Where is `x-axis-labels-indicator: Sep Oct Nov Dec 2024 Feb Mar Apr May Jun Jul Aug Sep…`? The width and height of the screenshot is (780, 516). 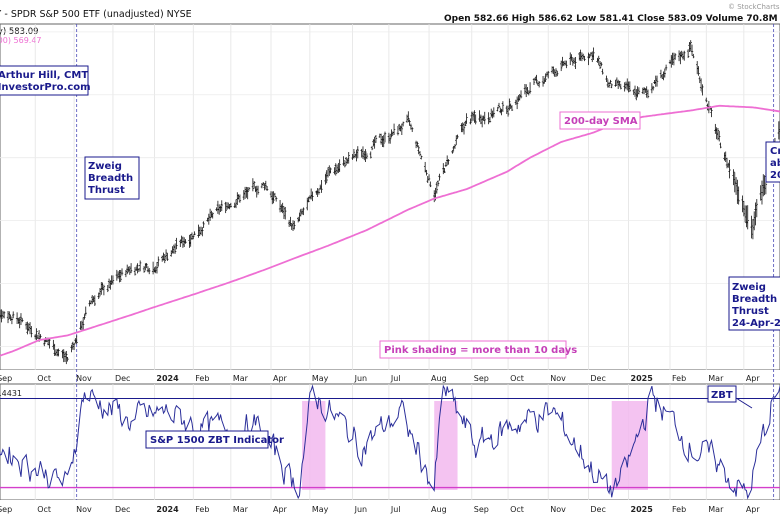
x-axis-labels-indicator: Sep Oct Nov Dec 2024 Feb Mar Apr May Jun Jul Aug Sep… is located at coordinates (380, 509).